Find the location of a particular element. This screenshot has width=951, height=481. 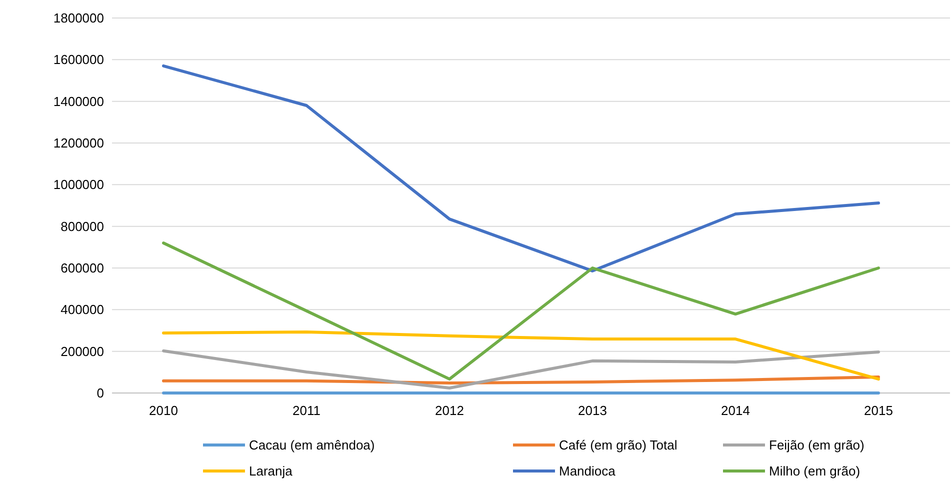

x-tick-label: 2015 is located at coordinates (878, 410).